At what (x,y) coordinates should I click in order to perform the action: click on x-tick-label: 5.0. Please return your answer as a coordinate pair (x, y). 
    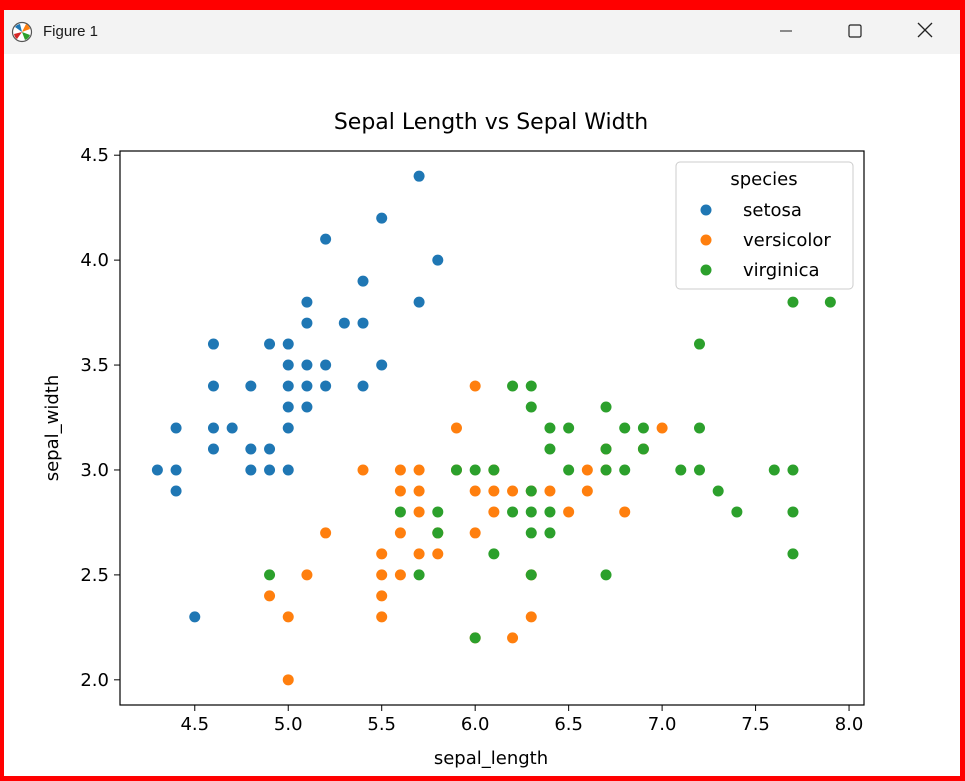
    Looking at the image, I should click on (288, 724).